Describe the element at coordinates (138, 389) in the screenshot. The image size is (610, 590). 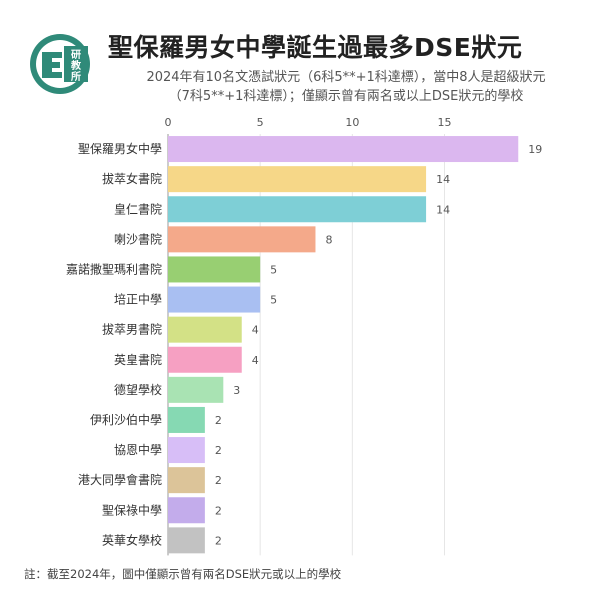
I see `category-label: 德望學校` at that location.